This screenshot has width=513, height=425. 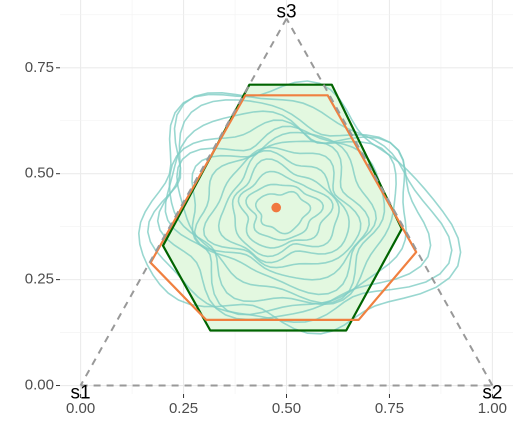 I want to click on y-tick-label: 0.25, so click(x=39, y=279).